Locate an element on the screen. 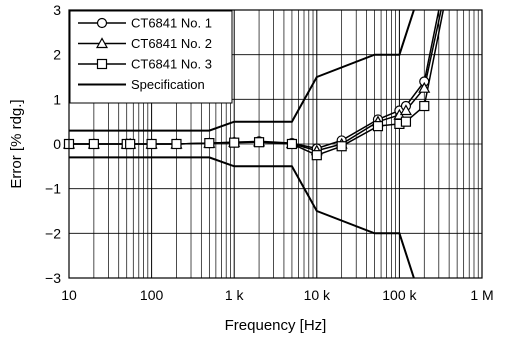 Image resolution: width=523 pixels, height=351 pixels. x-tick-label: 10 is located at coordinates (69, 295).